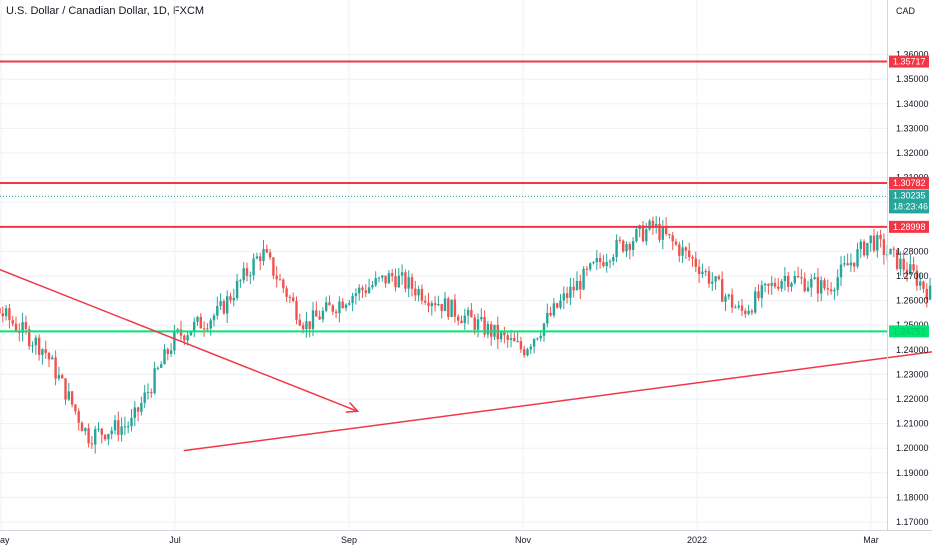  What do you see at coordinates (912, 497) in the screenshot?
I see `price-tick-label: 1.18000` at bounding box center [912, 497].